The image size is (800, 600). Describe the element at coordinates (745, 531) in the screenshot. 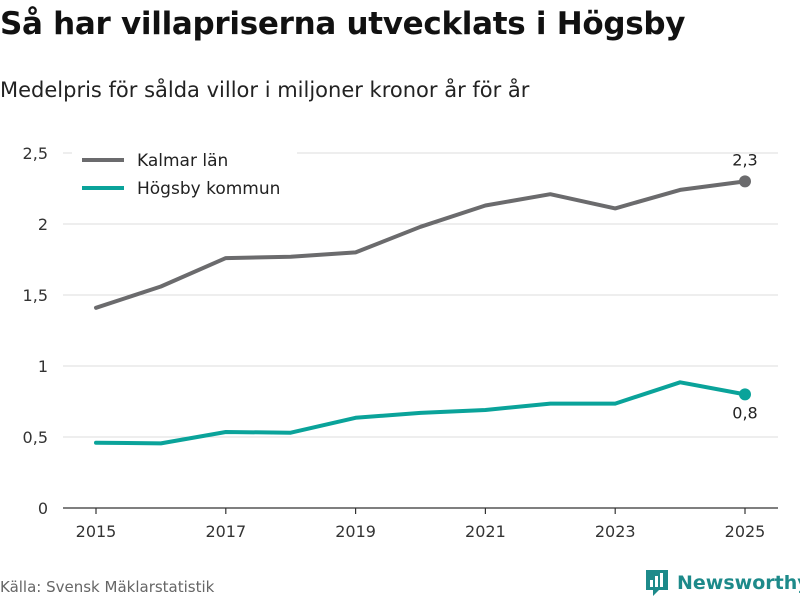

I see `x-tick-label: 2025` at that location.